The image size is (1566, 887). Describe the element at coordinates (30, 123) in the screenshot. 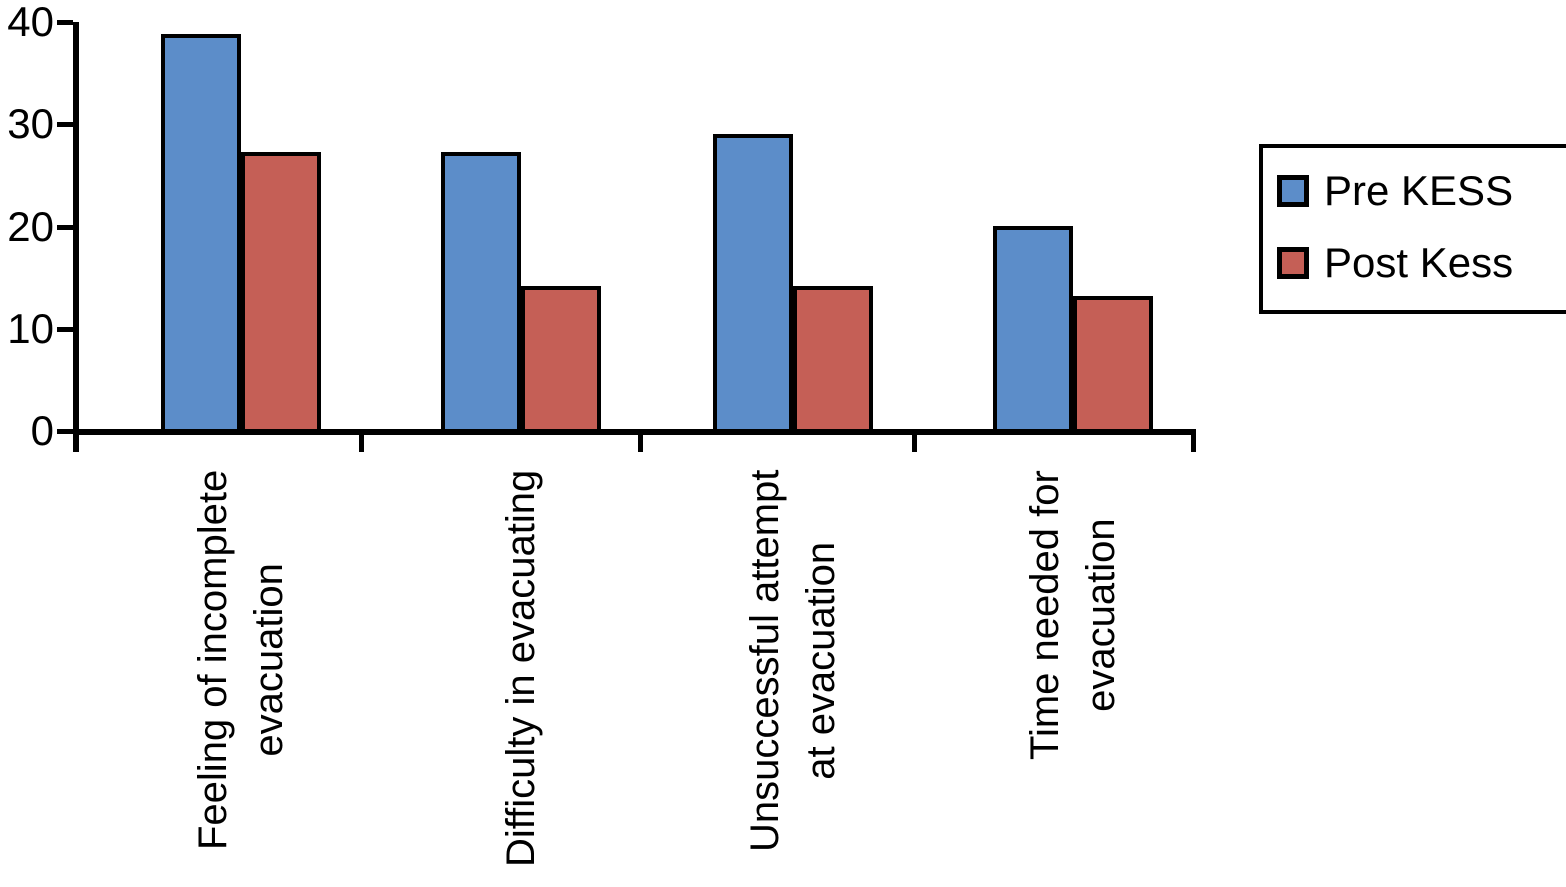

I see `y-tick-label-30: 30` at that location.